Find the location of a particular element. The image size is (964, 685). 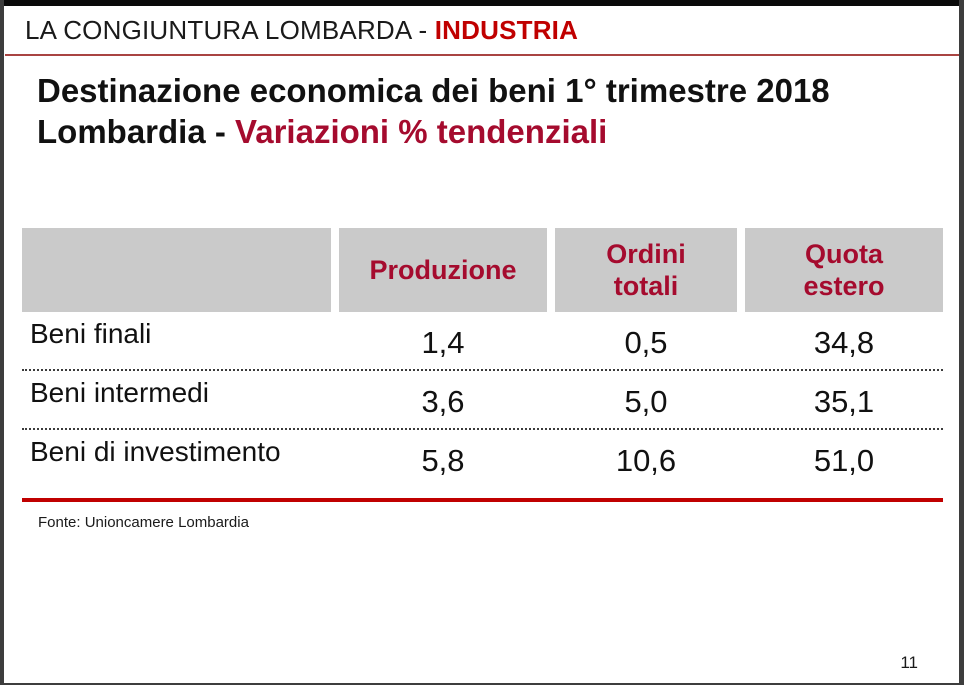

table-header-row: Produzione Ordini totali Quota estero is located at coordinates (482, 270).